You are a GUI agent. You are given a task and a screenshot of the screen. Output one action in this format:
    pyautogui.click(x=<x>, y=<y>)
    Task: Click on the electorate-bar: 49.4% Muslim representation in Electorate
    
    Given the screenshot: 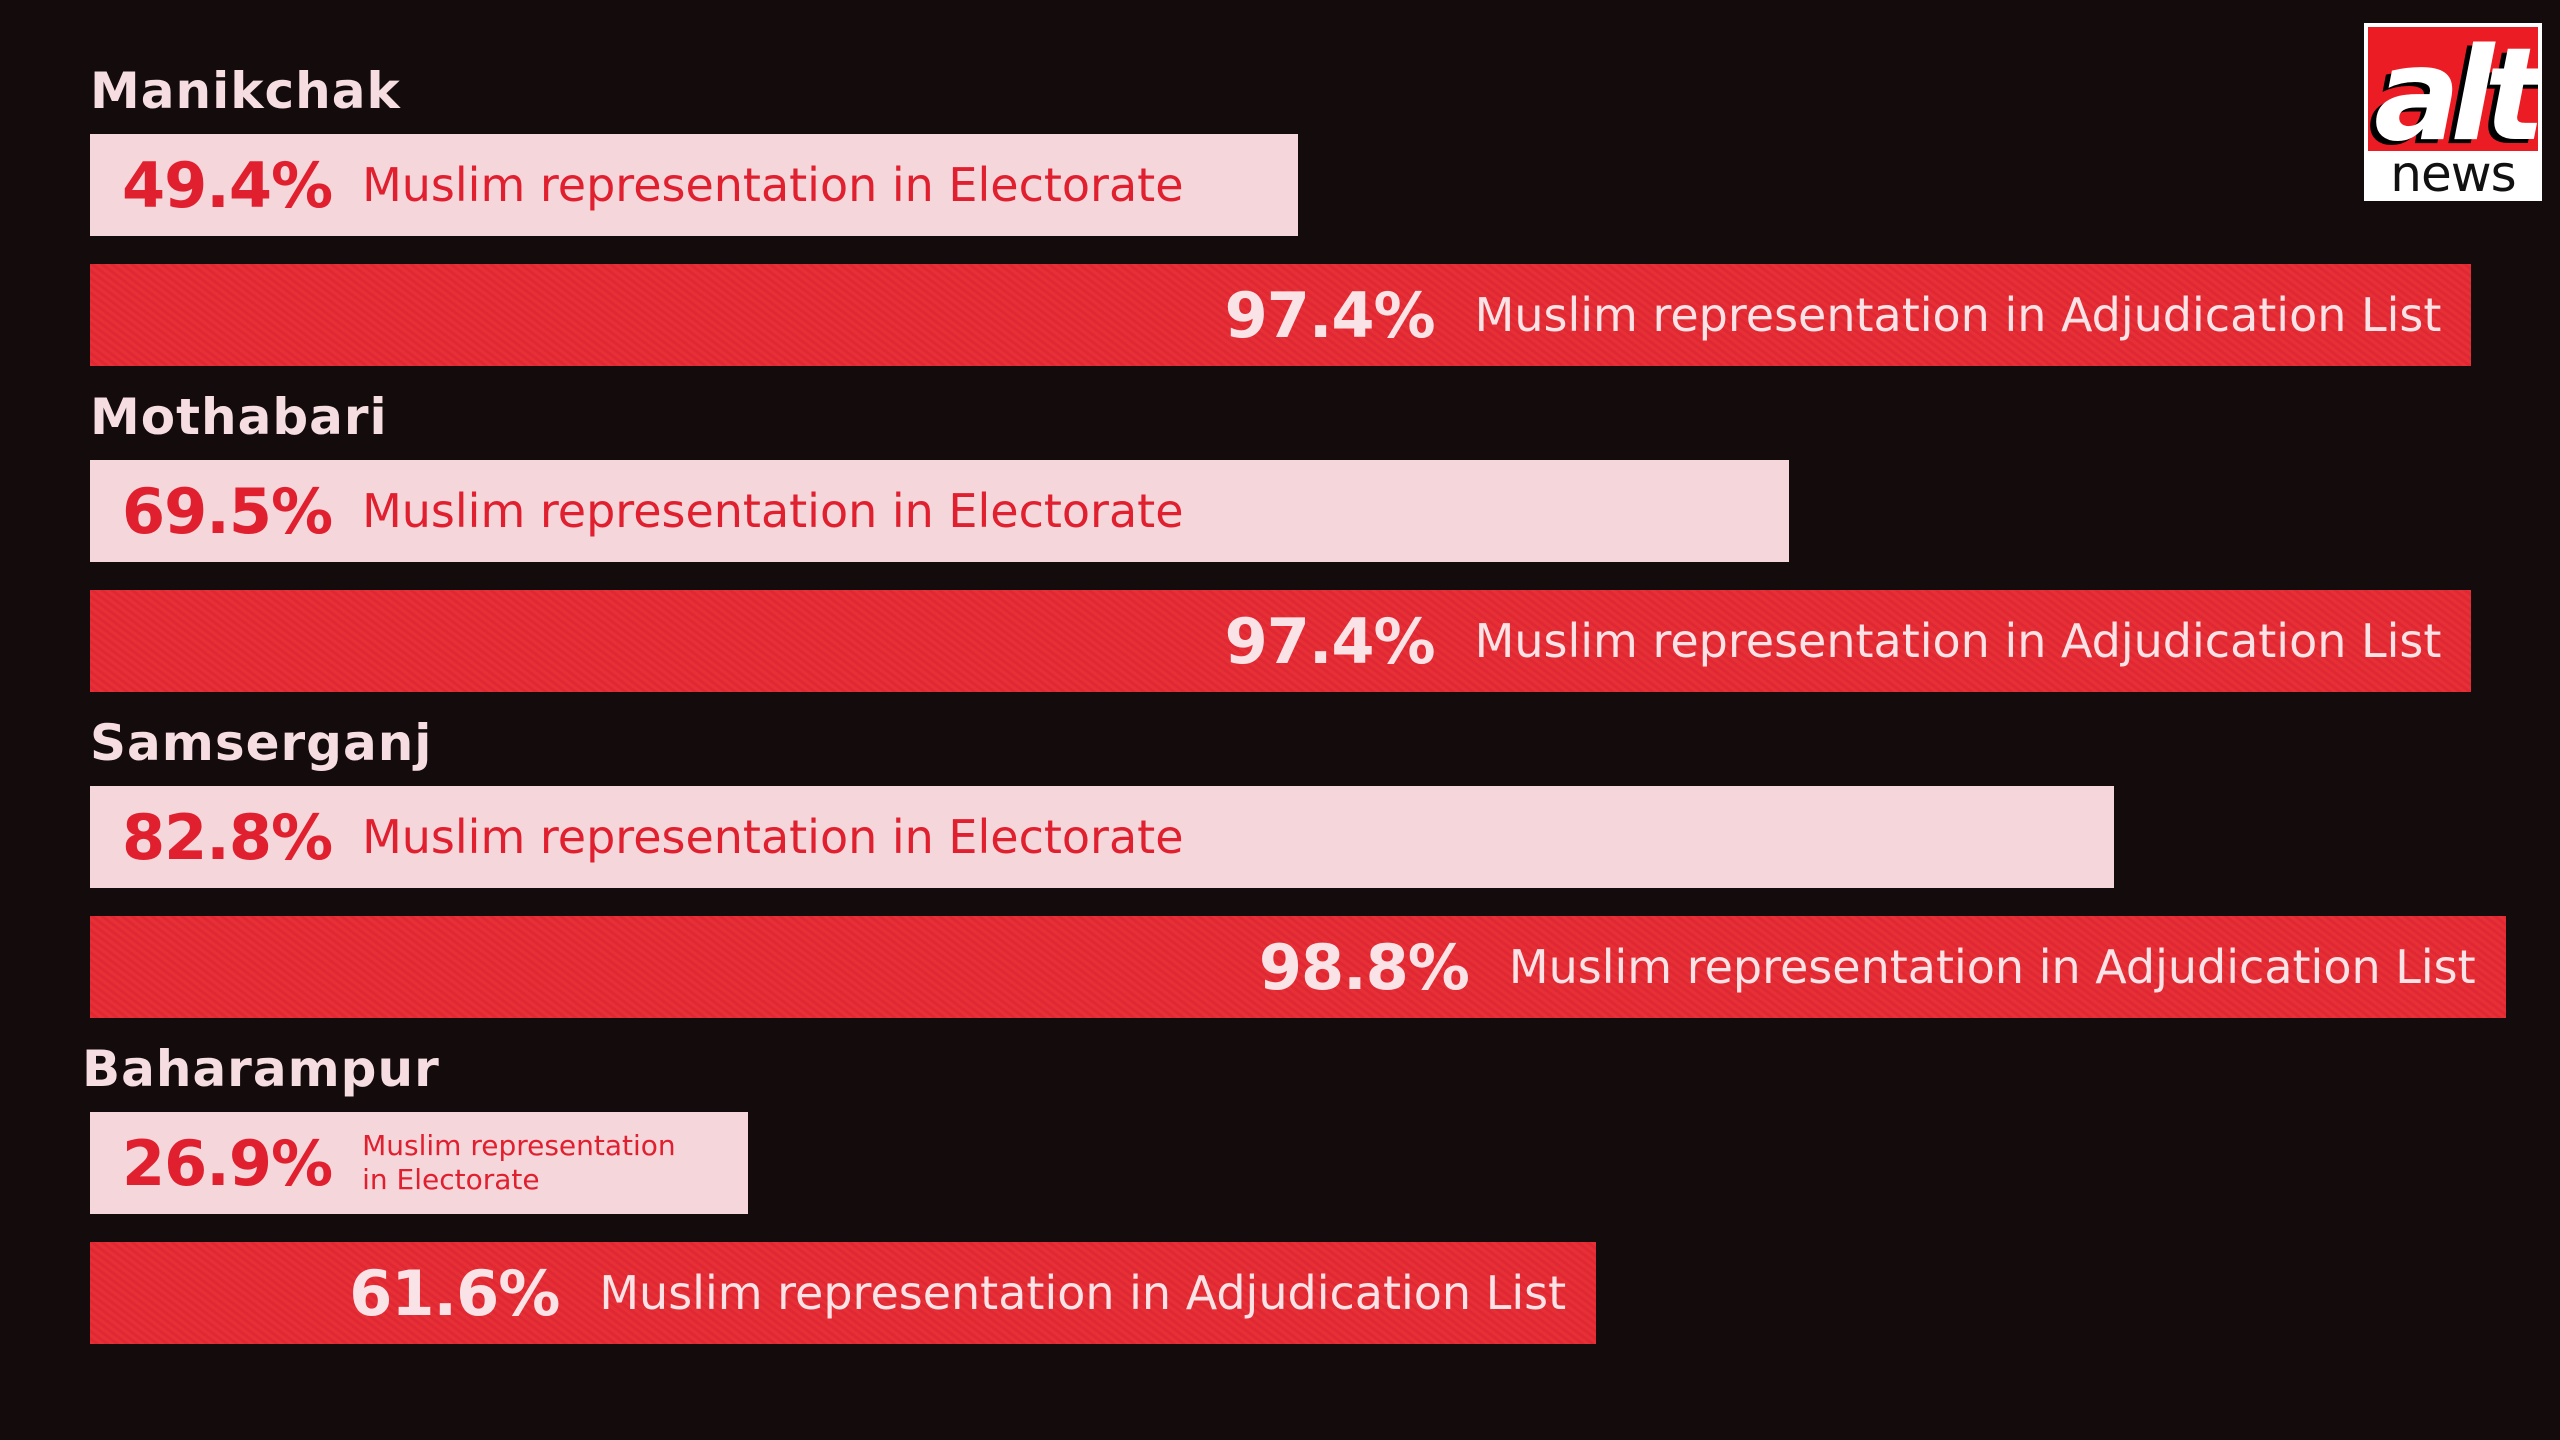 What is the action you would take?
    pyautogui.click(x=694, y=185)
    